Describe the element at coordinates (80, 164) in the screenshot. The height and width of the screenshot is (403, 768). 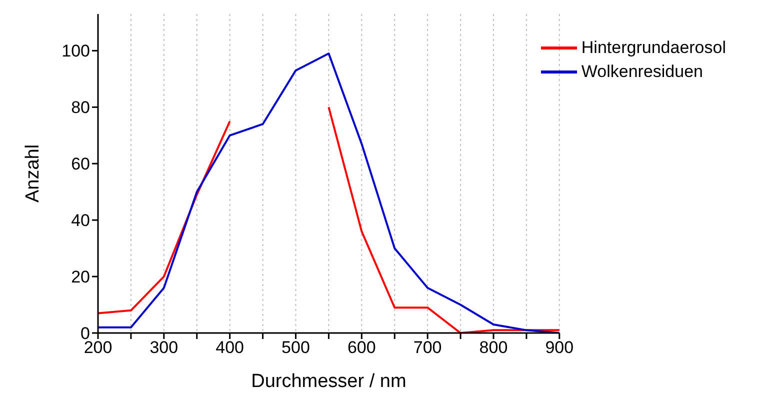
I see `y-tick-label: 60` at that location.